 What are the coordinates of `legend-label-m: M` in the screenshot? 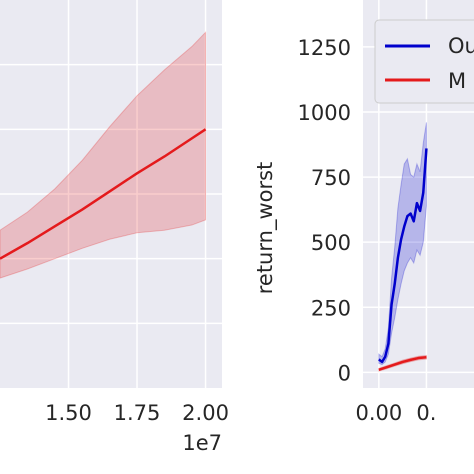 It's located at (457, 81).